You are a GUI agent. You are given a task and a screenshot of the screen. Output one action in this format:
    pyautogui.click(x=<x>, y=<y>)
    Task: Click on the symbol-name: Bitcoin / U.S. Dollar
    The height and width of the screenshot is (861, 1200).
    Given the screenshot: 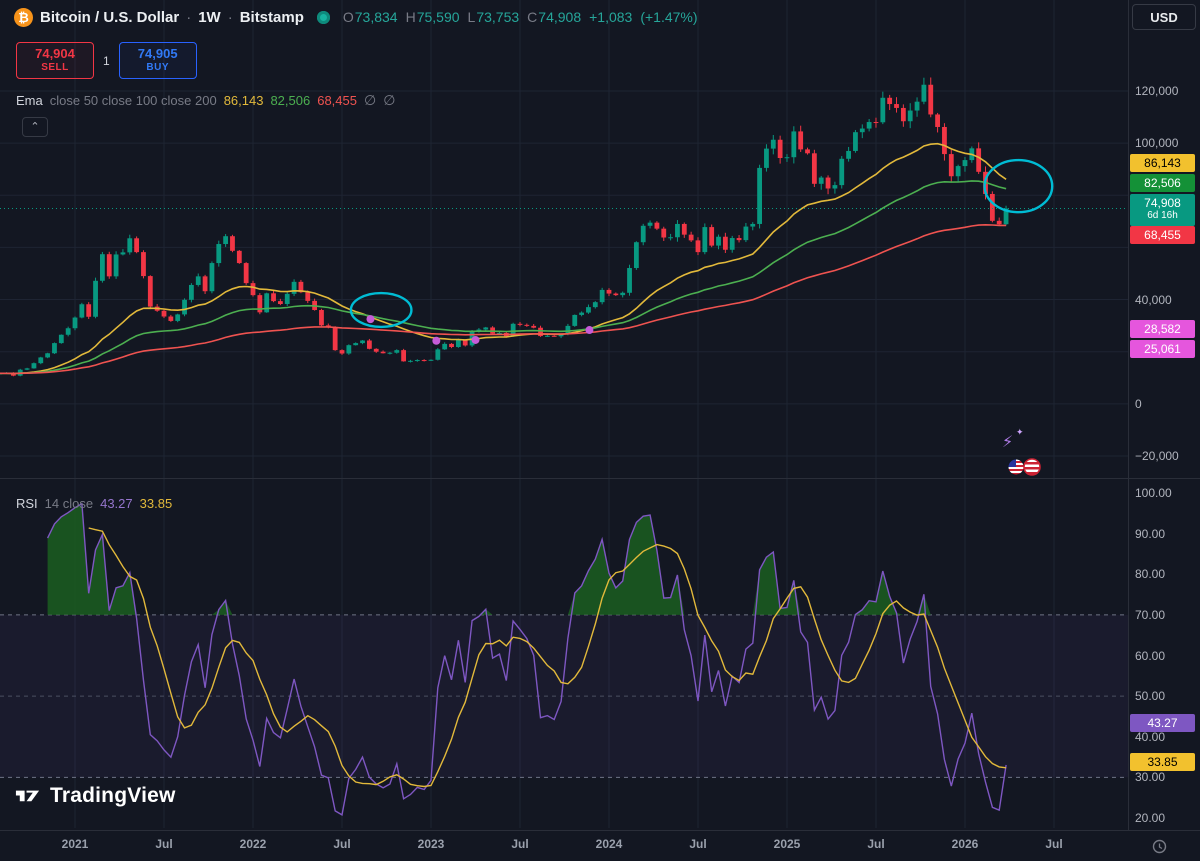 What is the action you would take?
    pyautogui.click(x=110, y=17)
    